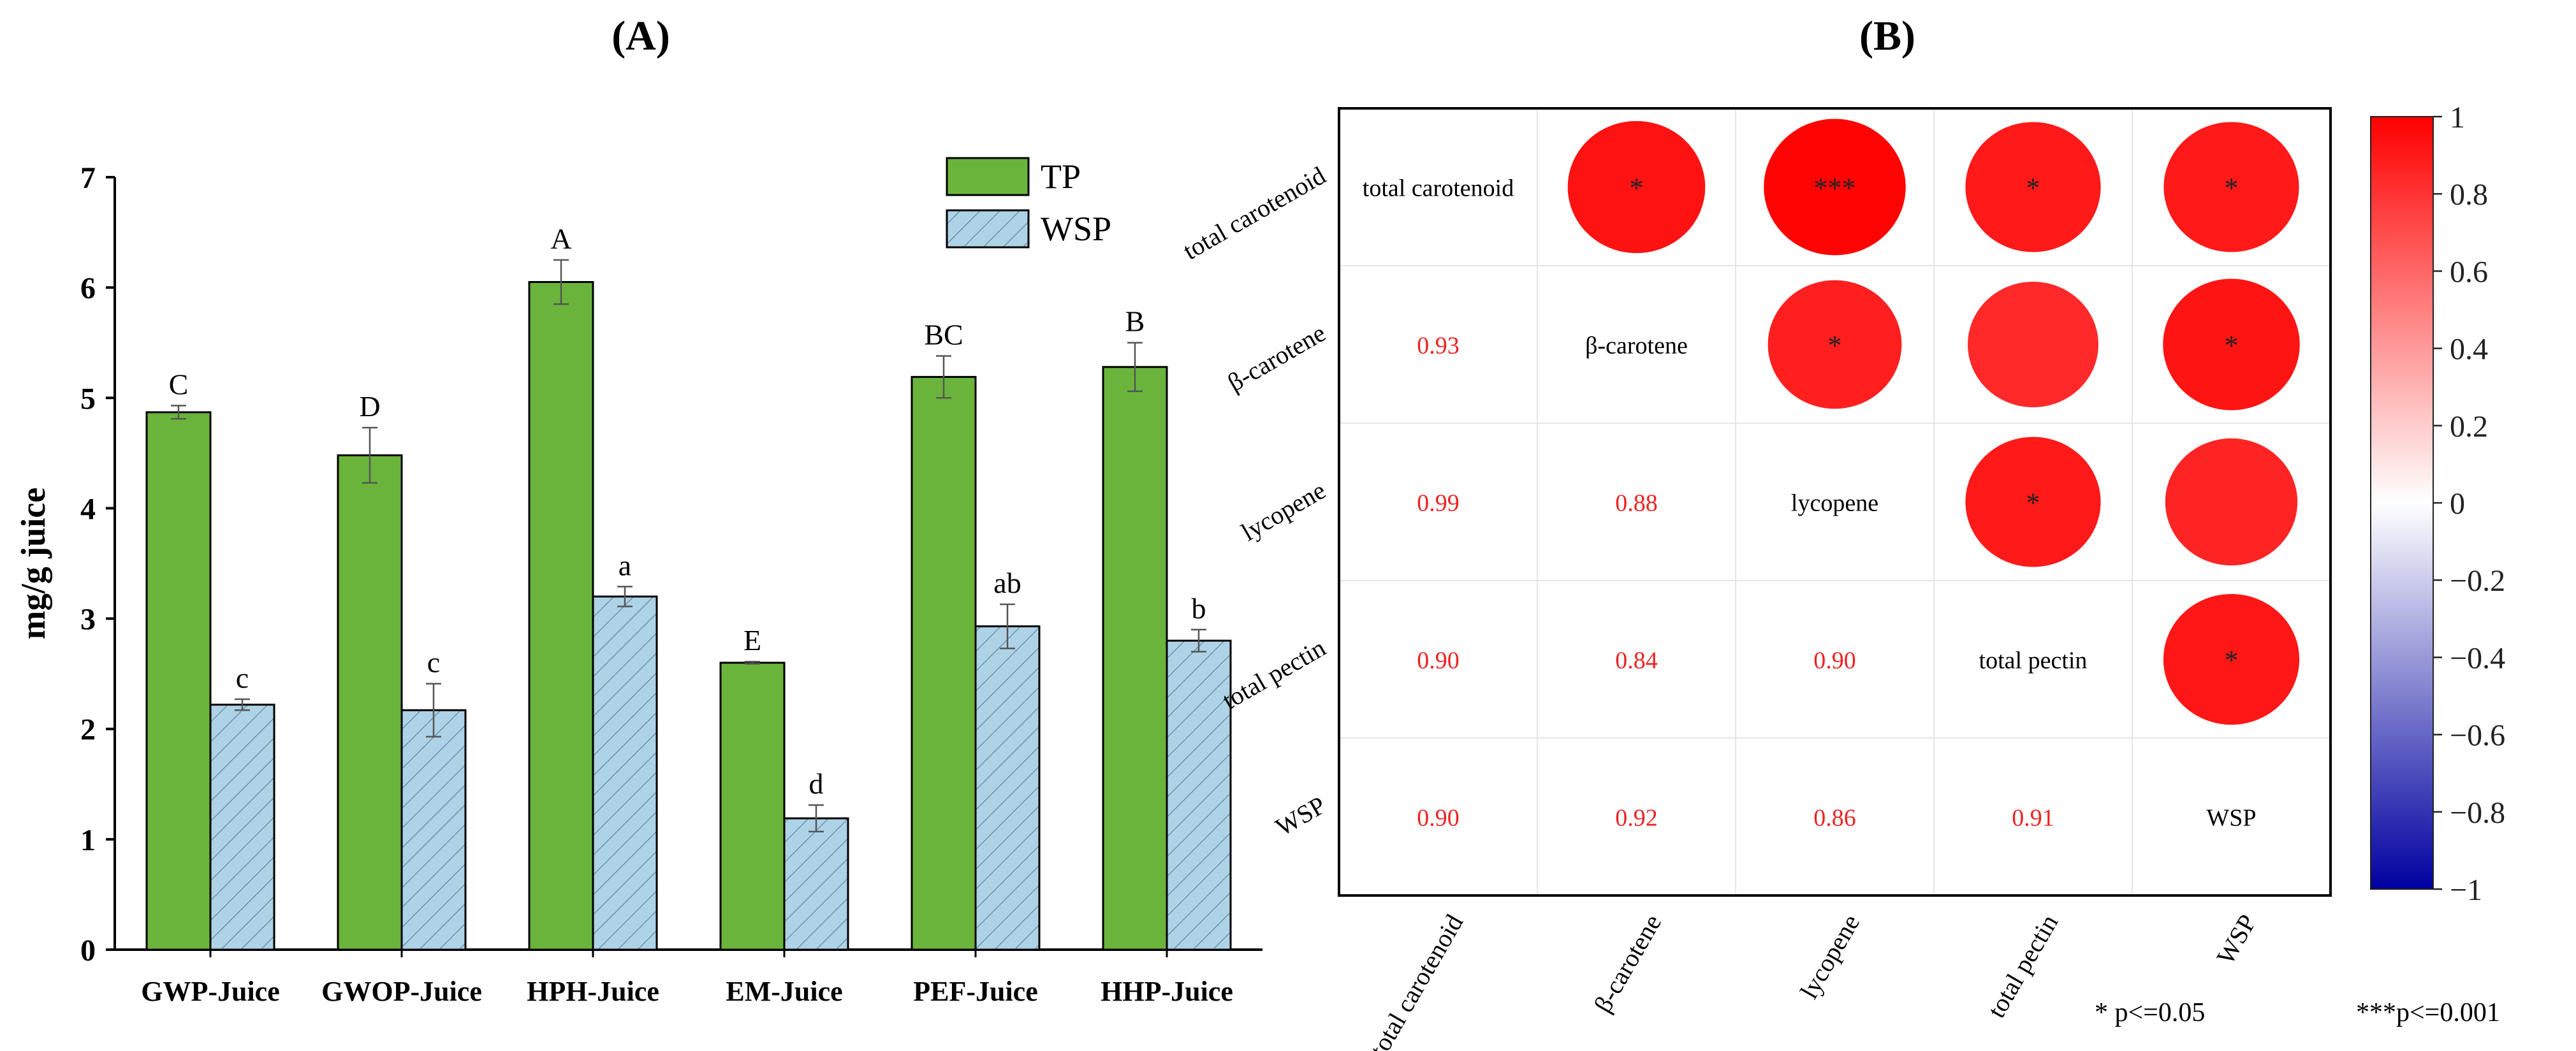  Describe the element at coordinates (2477, 581) in the screenshot. I see `colorbar-tick-label: −0.2` at that location.